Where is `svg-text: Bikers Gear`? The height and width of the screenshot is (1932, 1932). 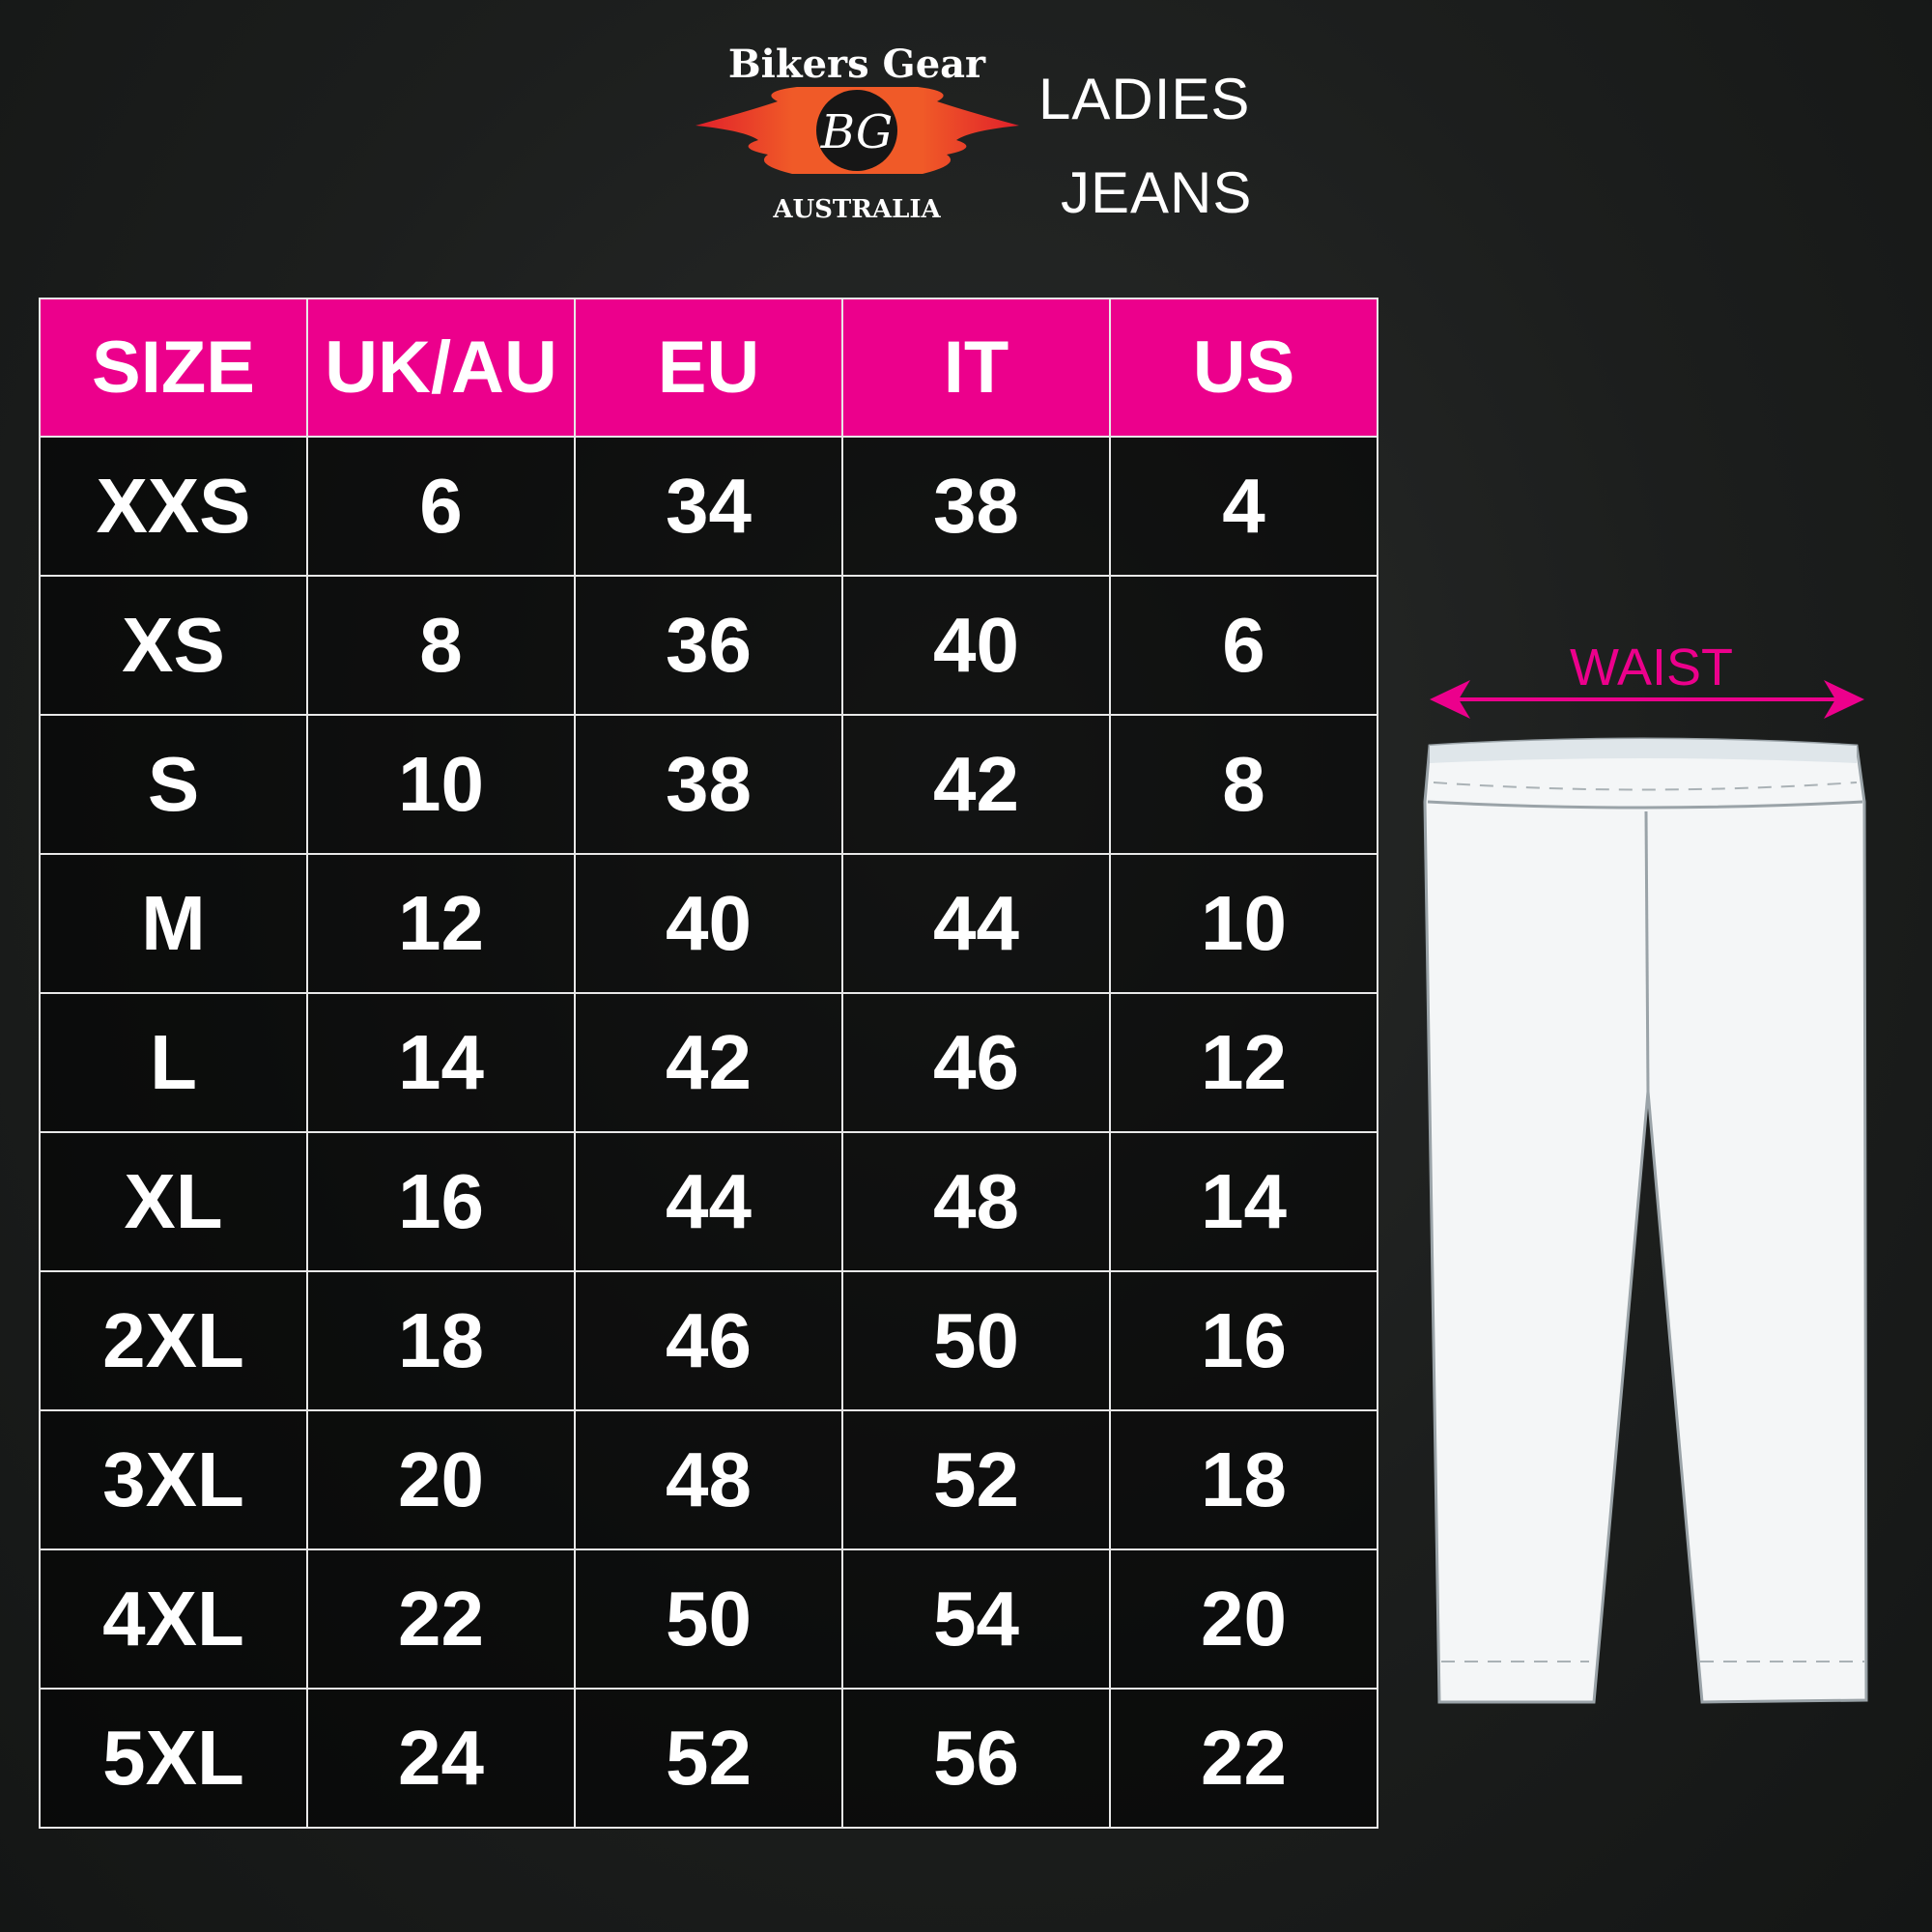
svg-text: Bikers Gear is located at coordinates (857, 64).